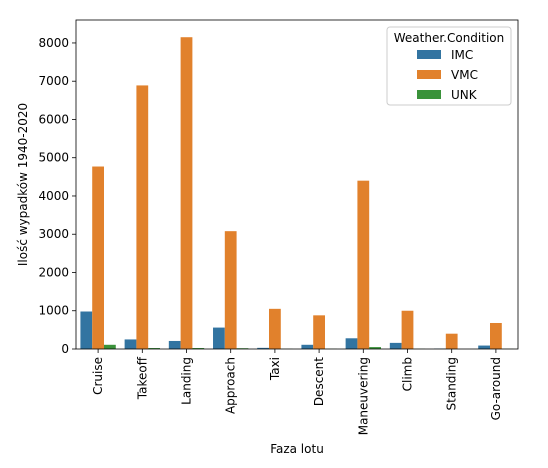 The height and width of the screenshot is (468, 548). What do you see at coordinates (187, 381) in the screenshot?
I see `x-tick-label: Landing` at bounding box center [187, 381].